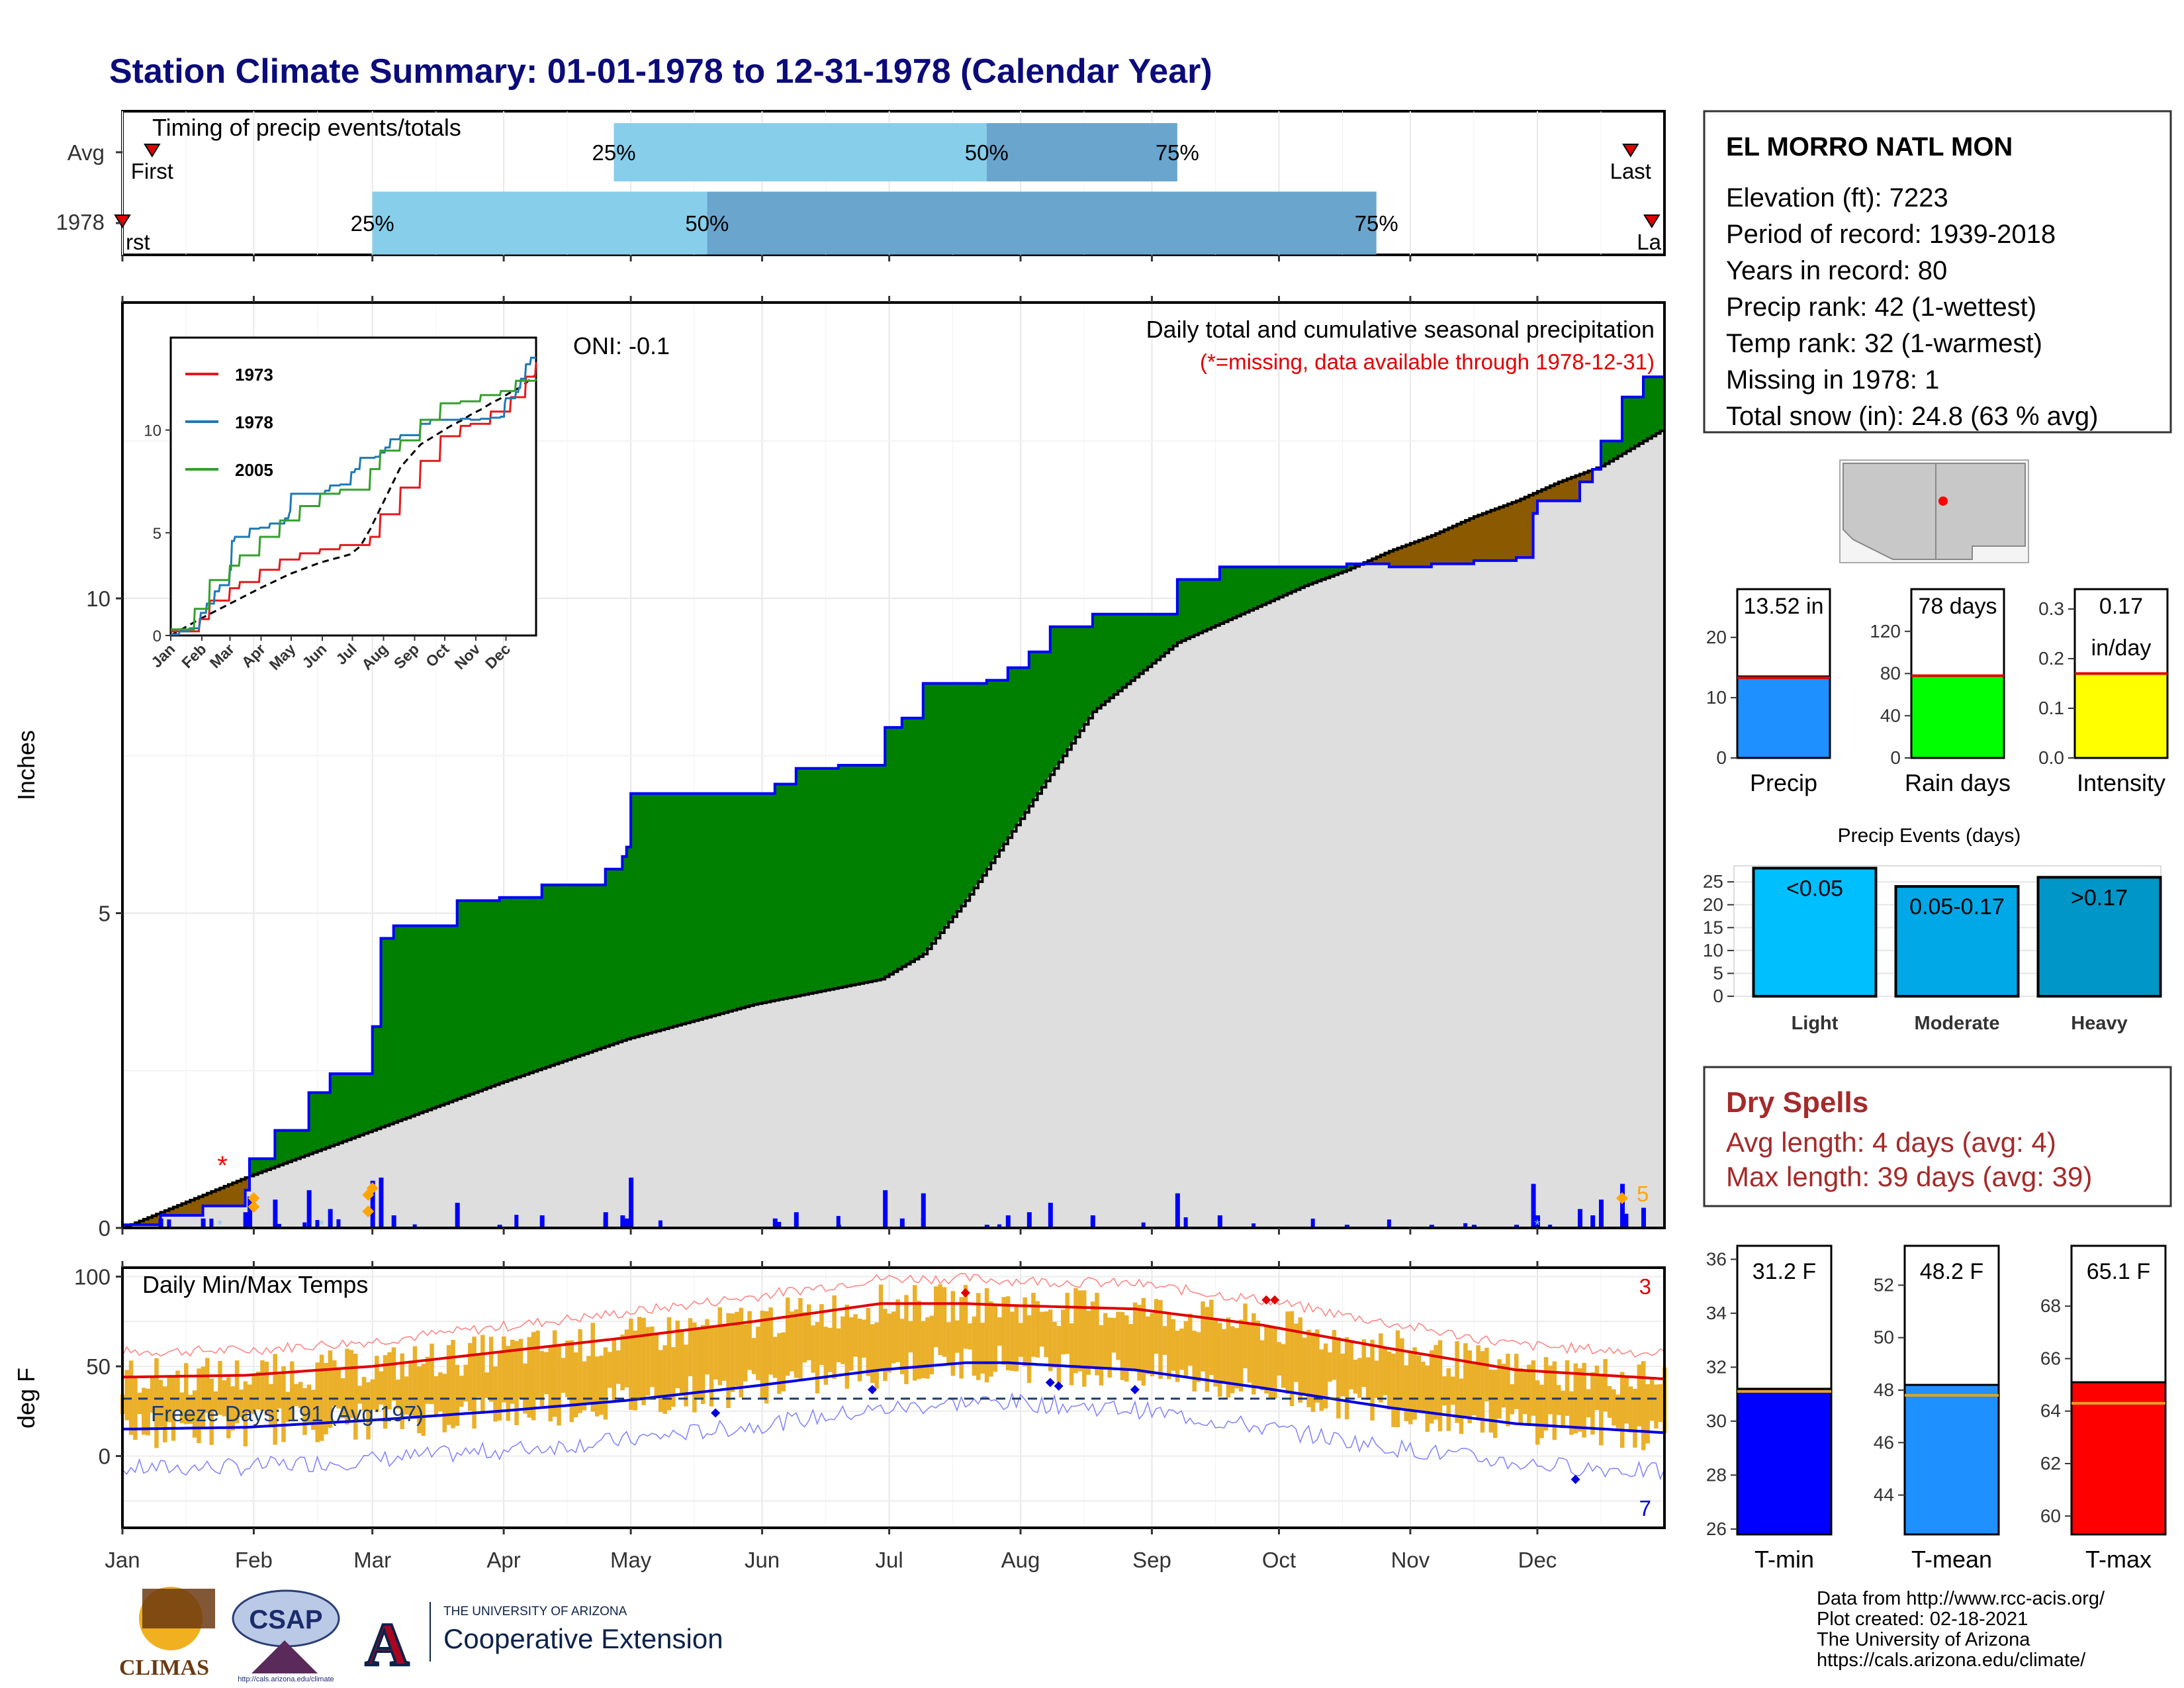 This screenshot has height=1688, width=2184. Describe the element at coordinates (1538, 1560) in the screenshot. I see `month-label: Dec` at that location.